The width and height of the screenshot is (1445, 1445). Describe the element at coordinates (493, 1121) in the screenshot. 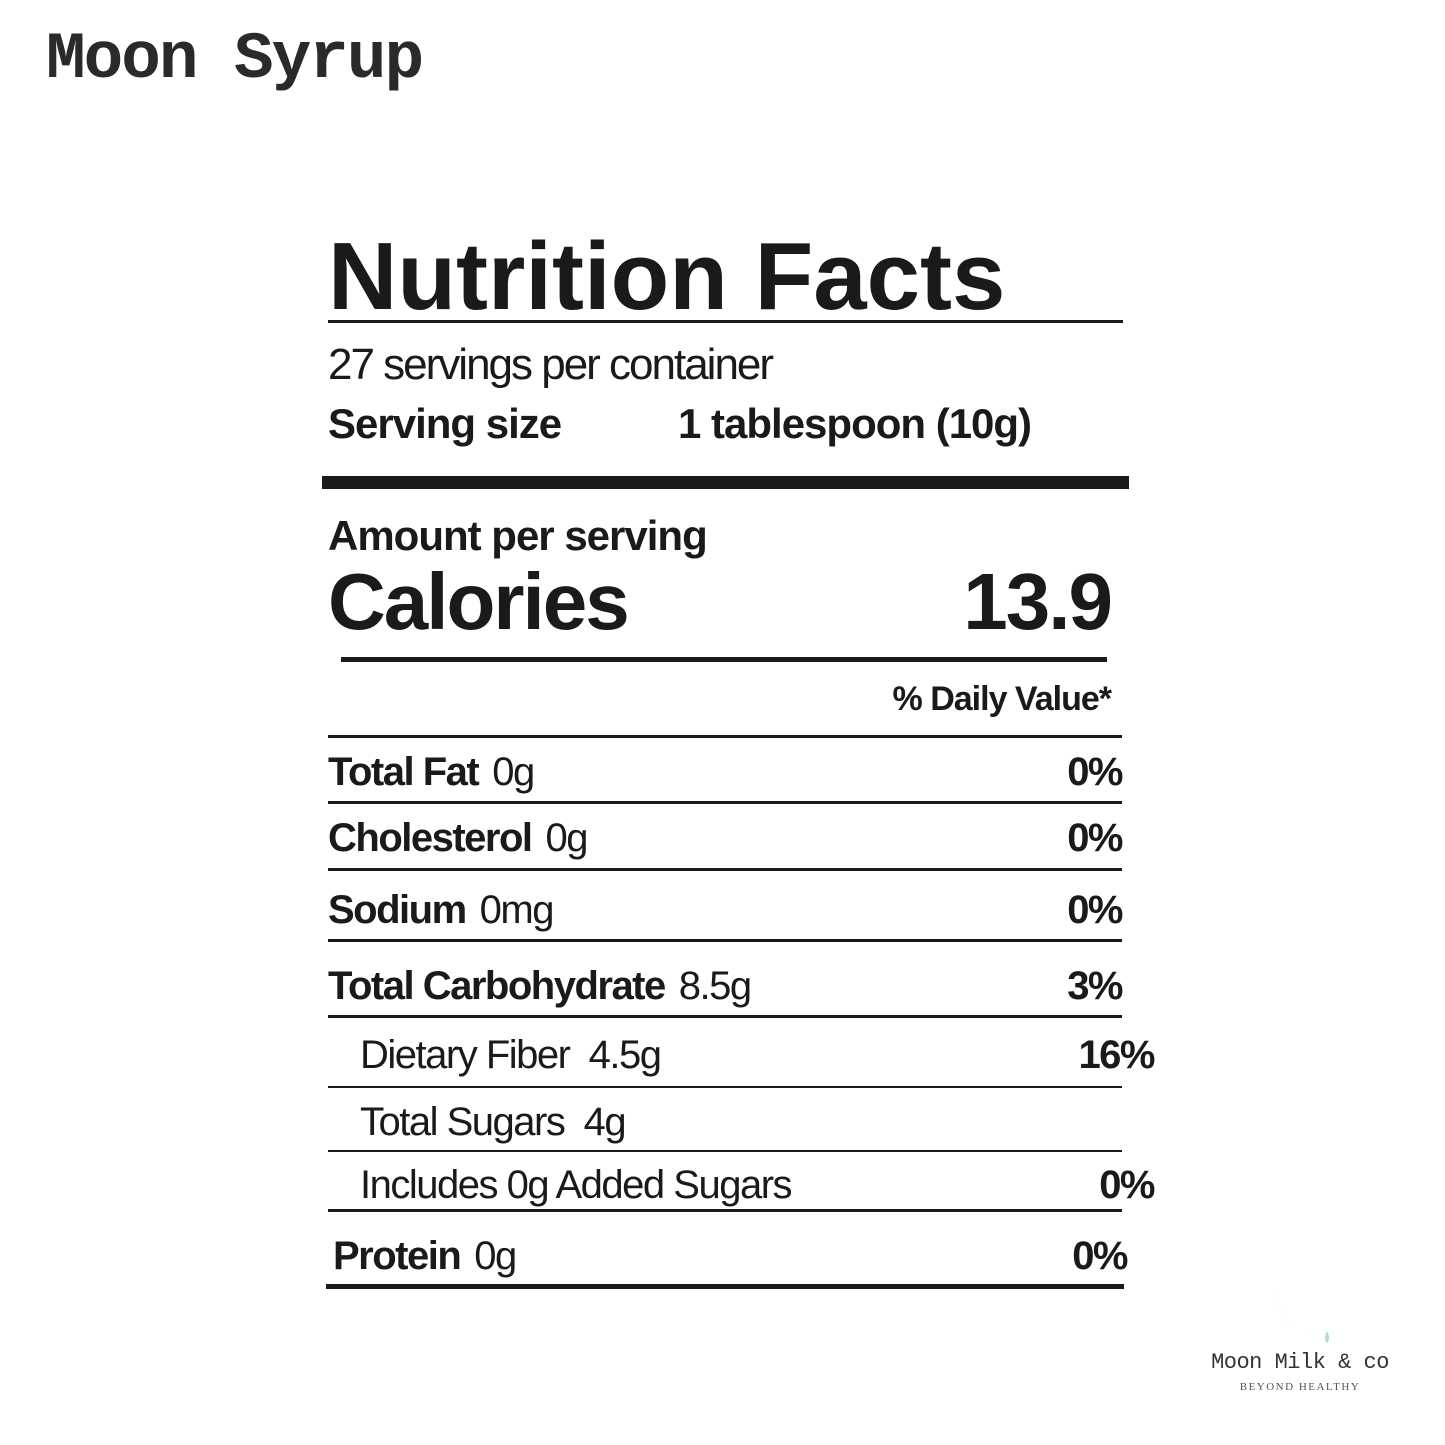

I see `nutrient-amount: Total Sugars 4g` at that location.